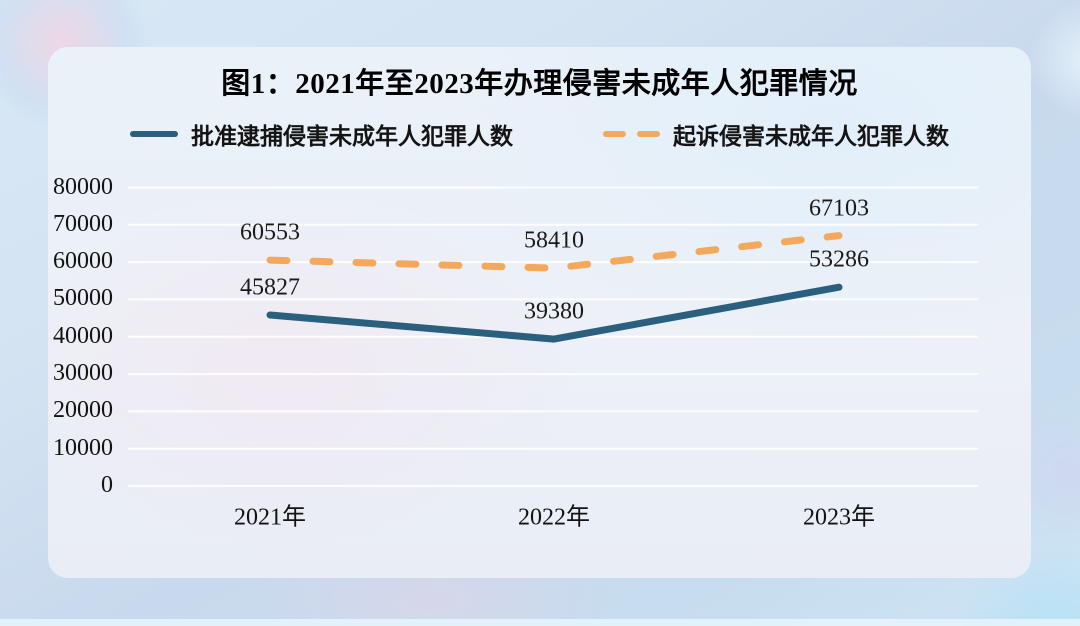 The height and width of the screenshot is (626, 1080). What do you see at coordinates (352, 136) in the screenshot?
I see `legend-label-approved-arrests: 批准逮捕侵害未成年人犯罪人数` at bounding box center [352, 136].